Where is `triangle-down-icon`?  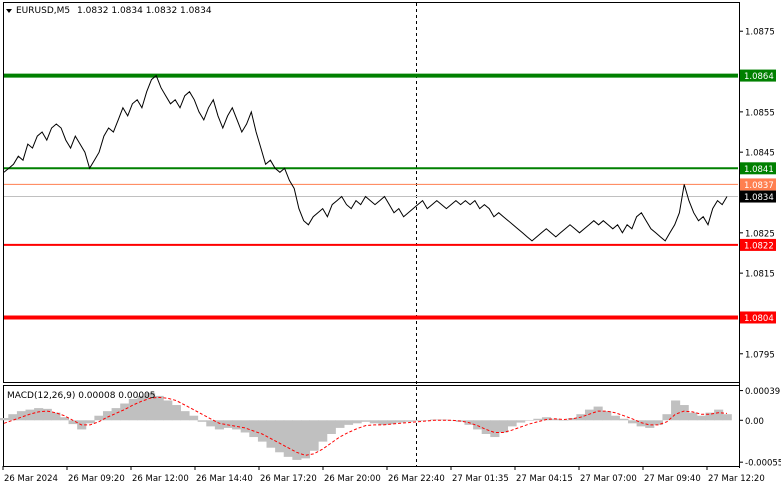 triangle-down-icon is located at coordinates (9, 11).